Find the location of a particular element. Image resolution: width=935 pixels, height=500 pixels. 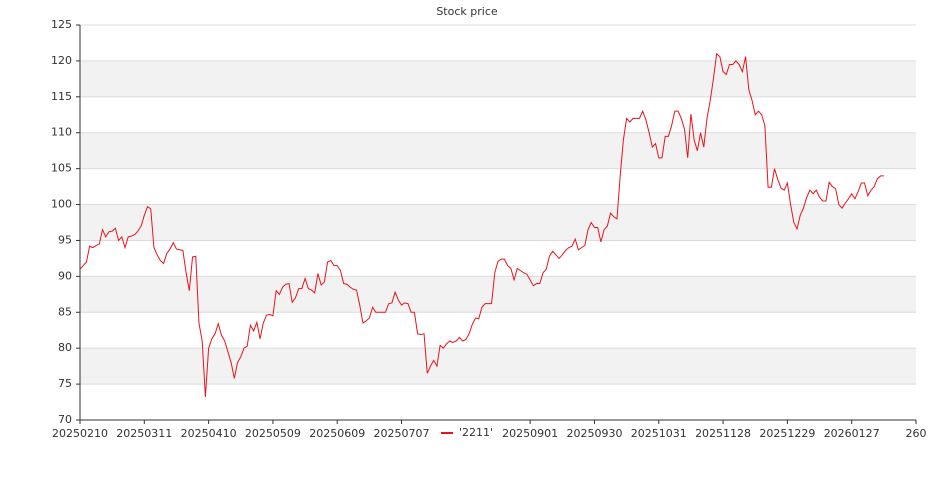

x-tick-label: 20250210 is located at coordinates (80, 433).